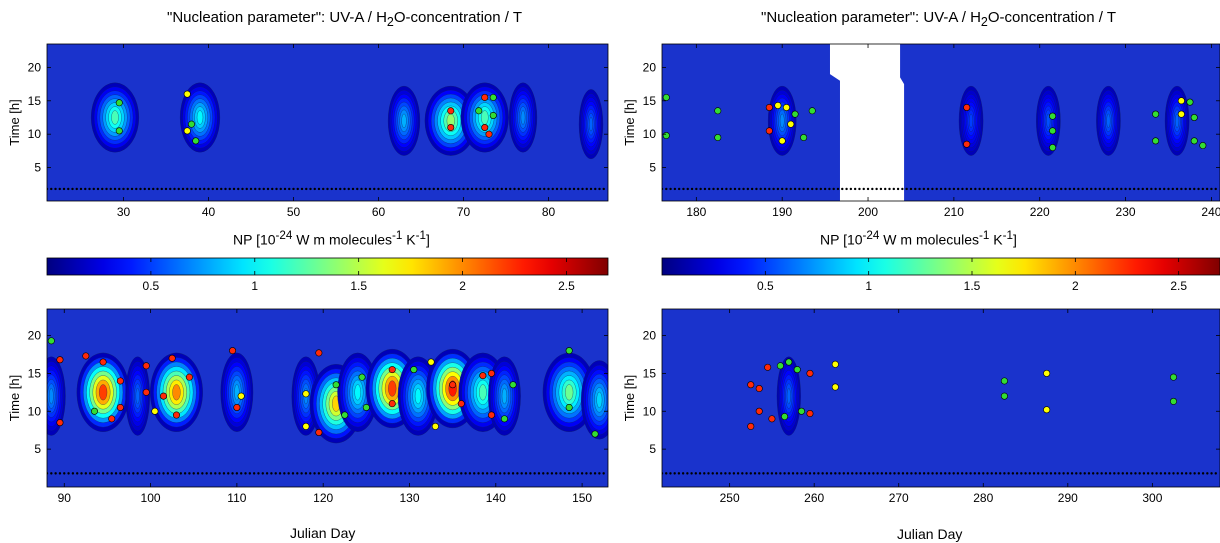 This screenshot has width=1220, height=543. Describe the element at coordinates (35, 411) in the screenshot. I see `y-tick-label: 10` at that location.